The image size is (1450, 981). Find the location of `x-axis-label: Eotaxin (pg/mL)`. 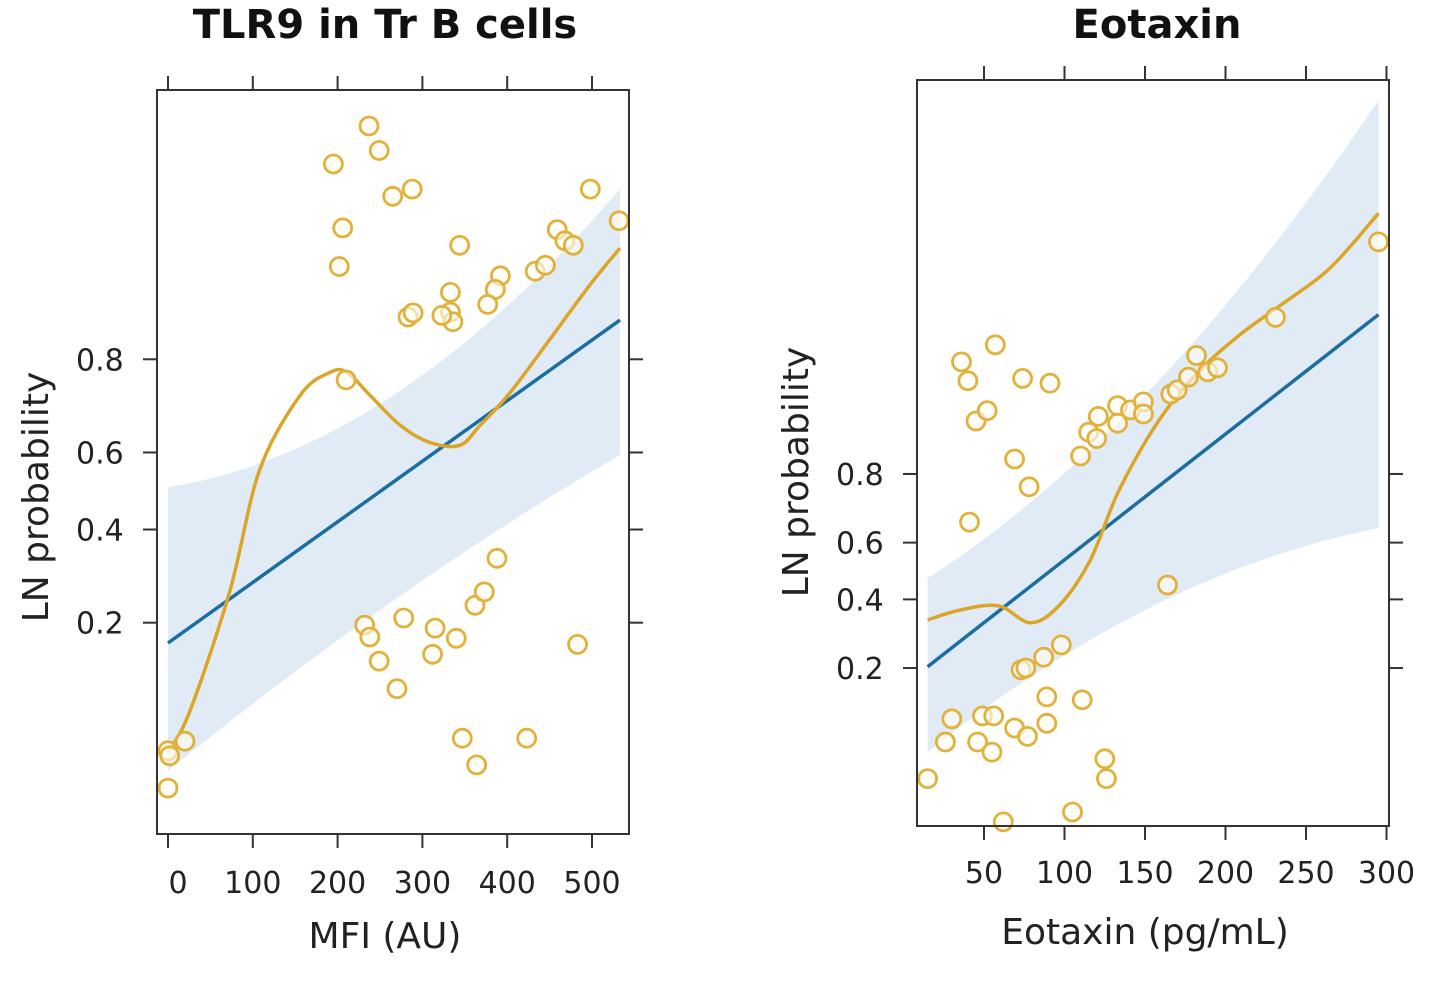

x-axis-label: Eotaxin (pg/mL) is located at coordinates (1145, 932).